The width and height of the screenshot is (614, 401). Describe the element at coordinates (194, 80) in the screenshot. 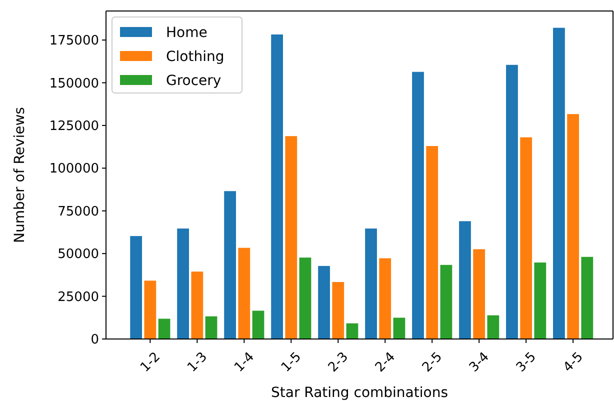

I see `legend-label: Grocery` at that location.